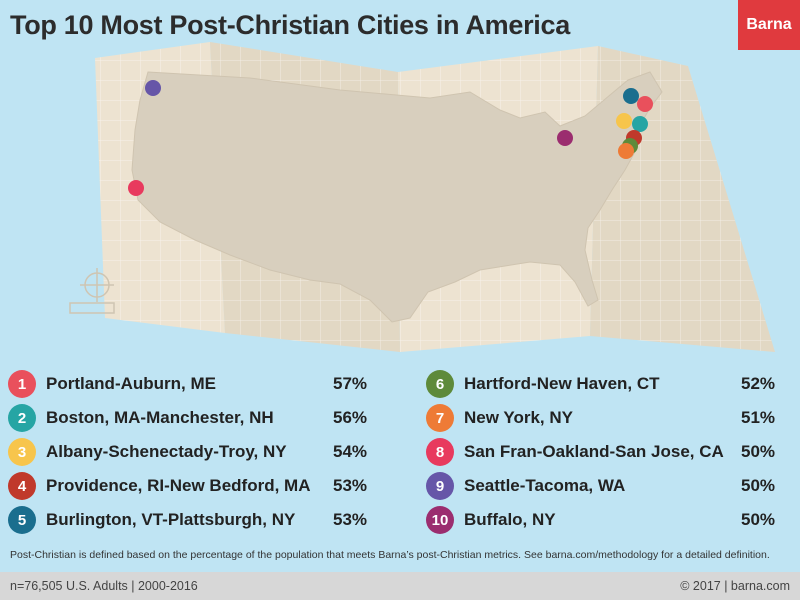  What do you see at coordinates (22, 486) in the screenshot?
I see `rank-badge: 4` at bounding box center [22, 486].